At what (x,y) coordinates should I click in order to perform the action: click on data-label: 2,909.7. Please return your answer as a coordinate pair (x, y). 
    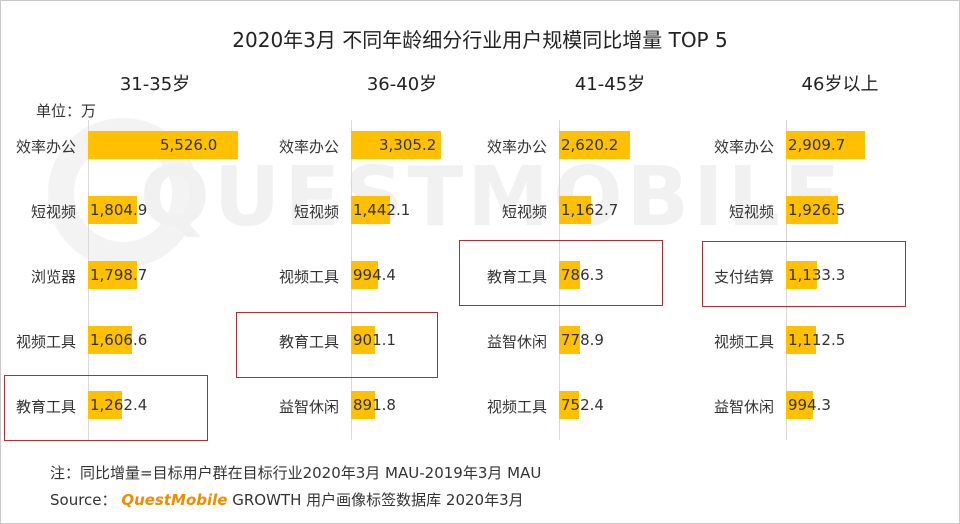
    Looking at the image, I should click on (817, 145).